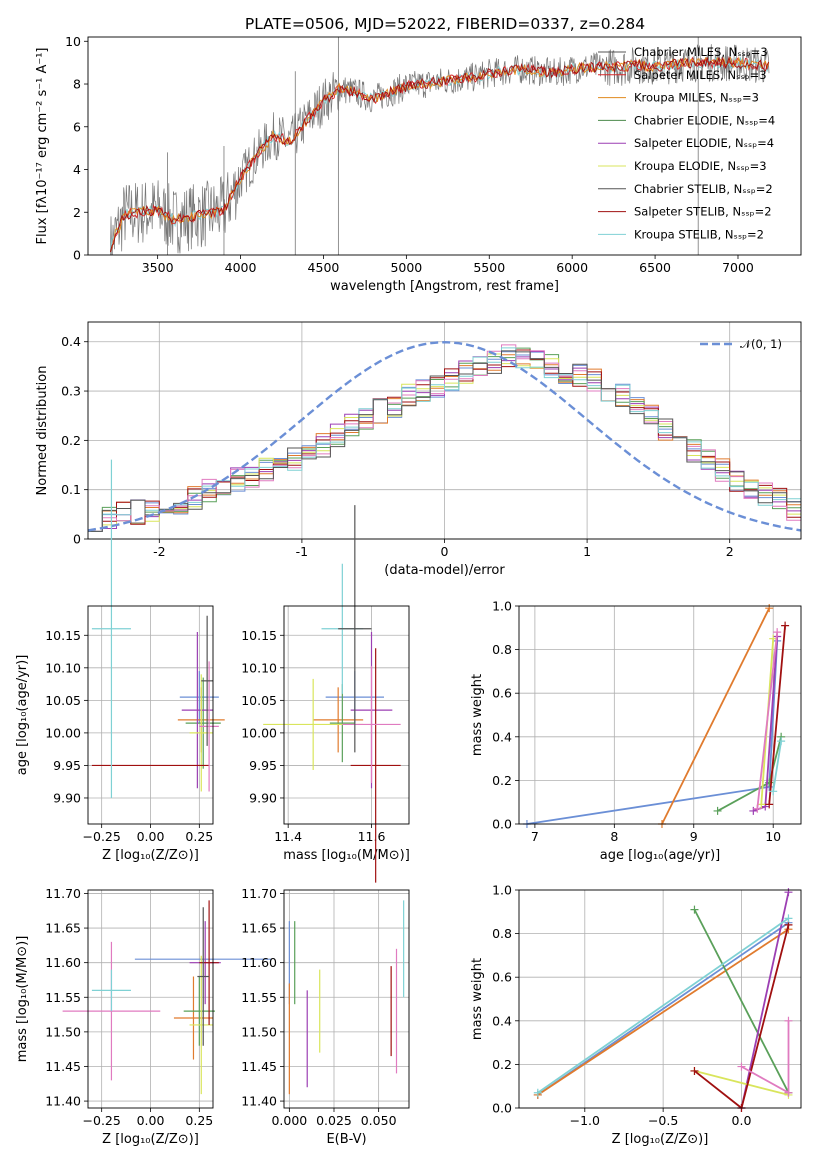 This screenshot has height=1170, width=819. I want to click on legend-entry: 𝒩(0, 1), so click(761, 344).